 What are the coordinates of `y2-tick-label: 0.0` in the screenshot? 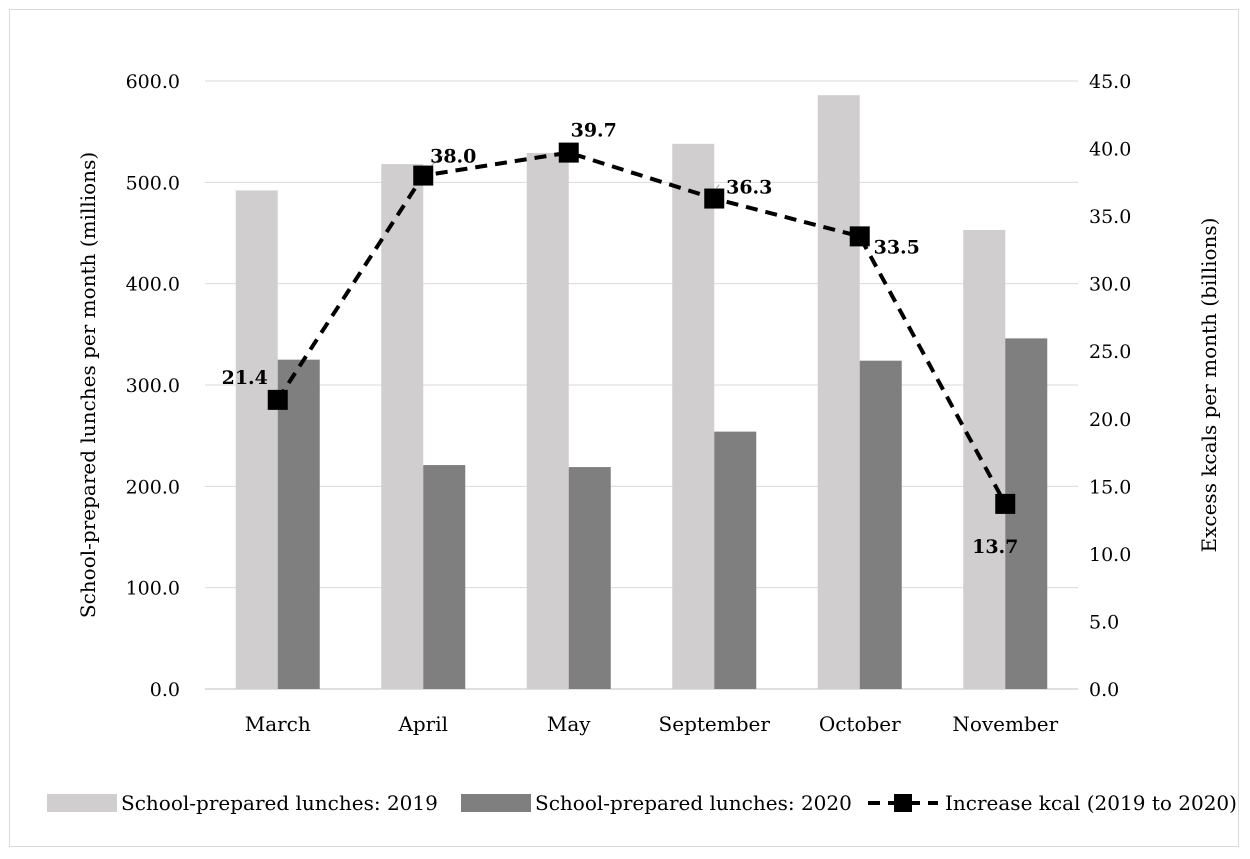 It's located at (1104, 690).